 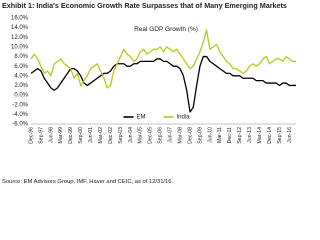 What do you see at coordinates (240, 135) in the screenshot?
I see `x-tick-label: Sep-12` at bounding box center [240, 135].